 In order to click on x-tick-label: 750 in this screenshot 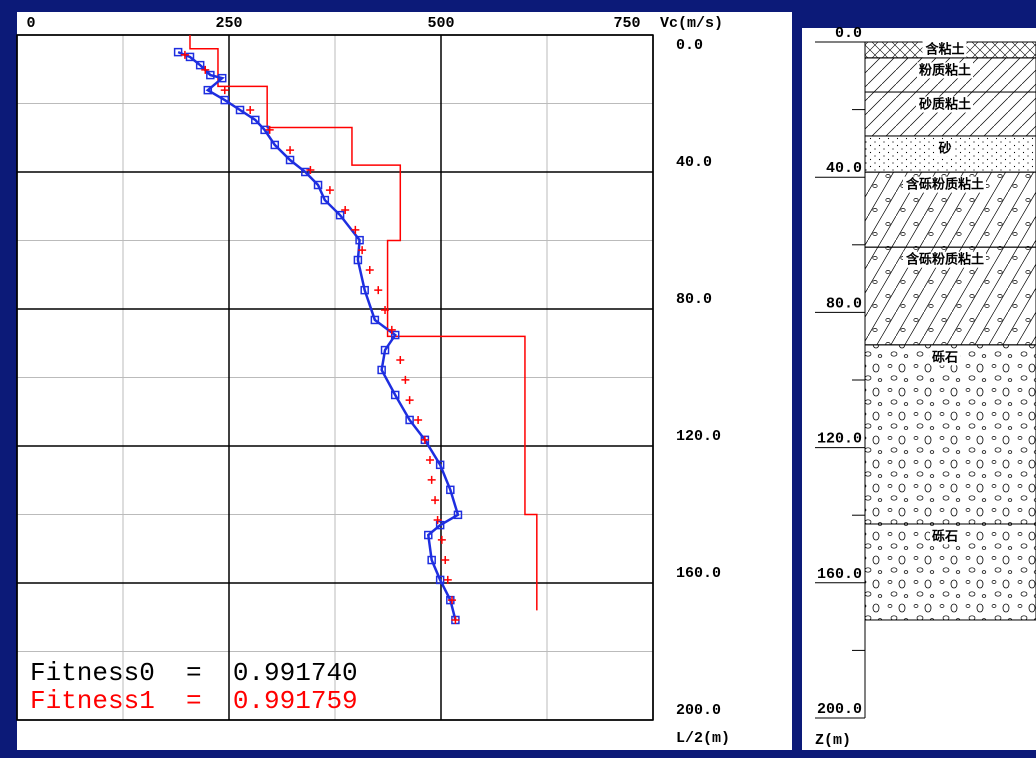, I will do `click(626, 23)`.